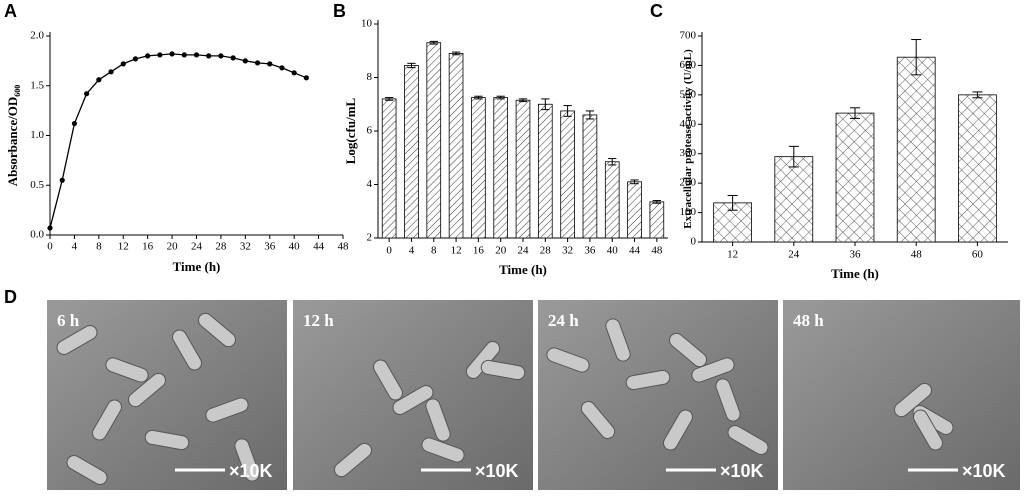 Image resolution: width=1024 pixels, height=498 pixels. I want to click on micrograph-label: 24 h, so click(563, 320).